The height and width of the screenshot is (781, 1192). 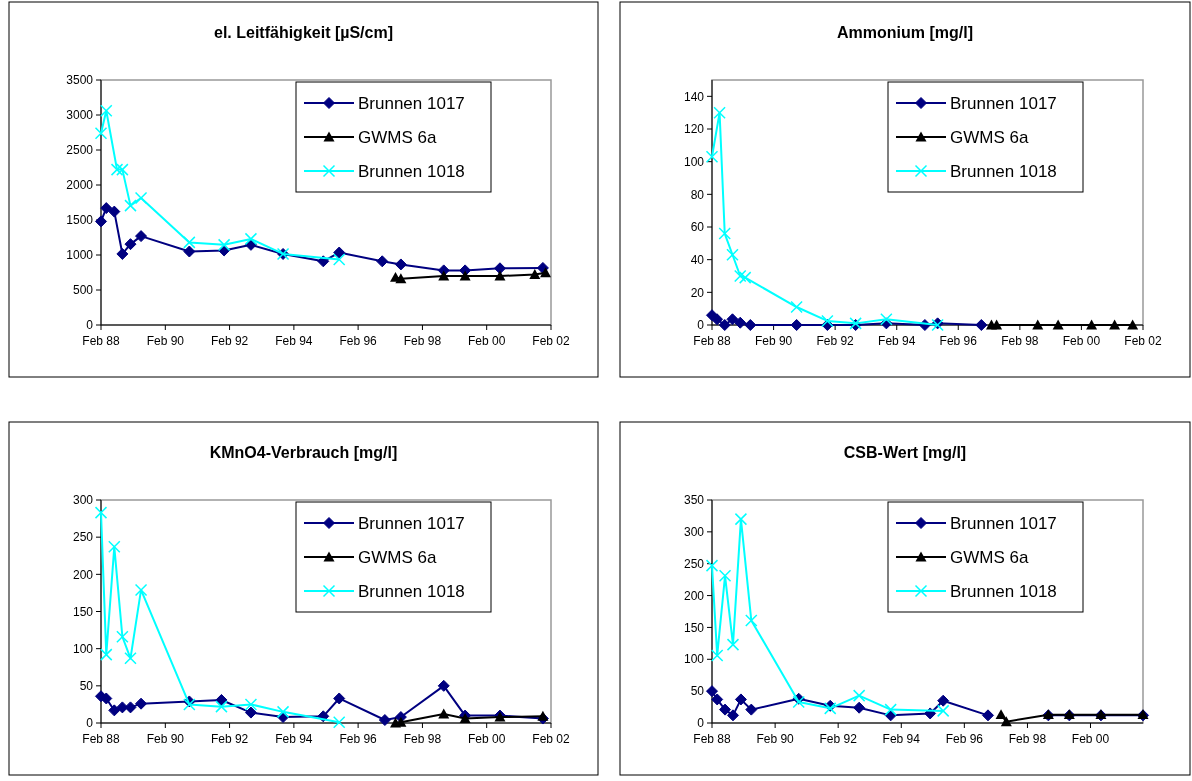 What do you see at coordinates (694, 129) in the screenshot?
I see `y-tick-label: 120` at bounding box center [694, 129].